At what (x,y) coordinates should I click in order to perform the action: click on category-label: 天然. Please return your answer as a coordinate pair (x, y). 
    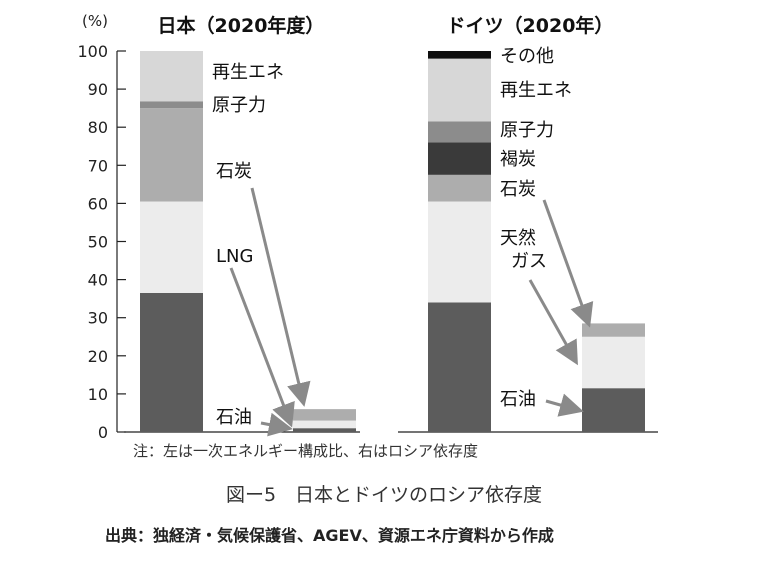
    Looking at the image, I should click on (518, 238).